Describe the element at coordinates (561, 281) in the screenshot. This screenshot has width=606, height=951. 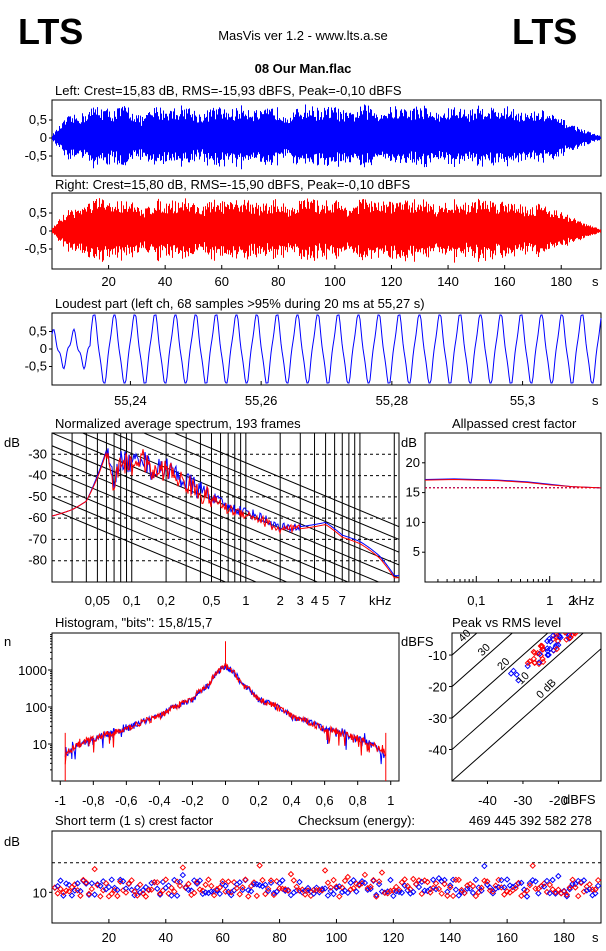
I see `right-wave-xtick-label: 180` at that location.